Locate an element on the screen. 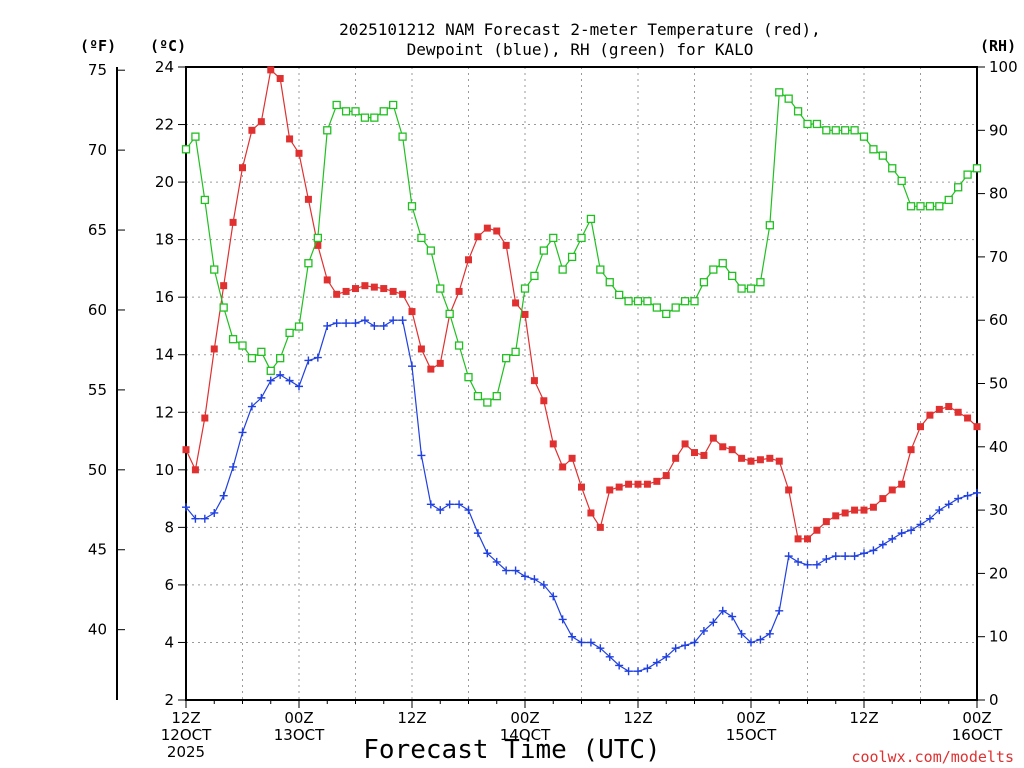 The width and height of the screenshot is (1024, 768). rh-tick-label: 90 is located at coordinates (998, 130).